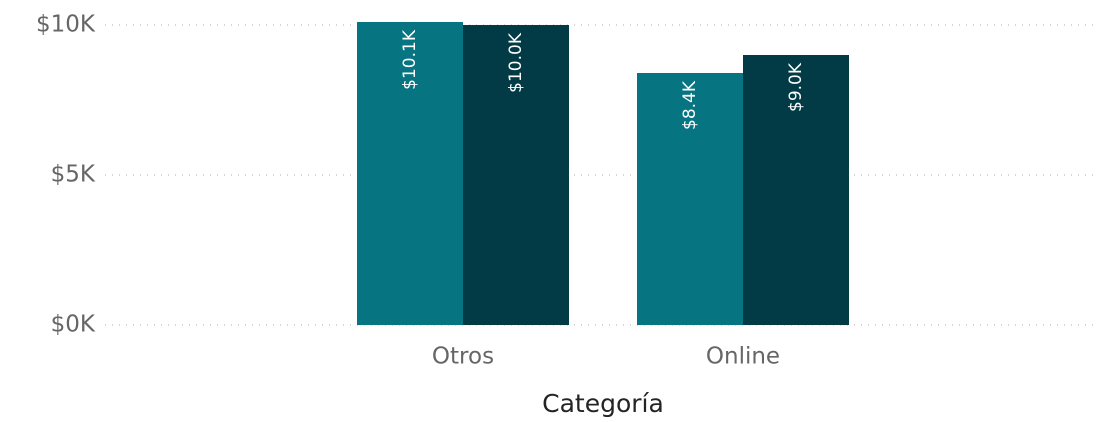 The height and width of the screenshot is (422, 1096). I want to click on x-axis-title: Categoría, so click(603, 403).